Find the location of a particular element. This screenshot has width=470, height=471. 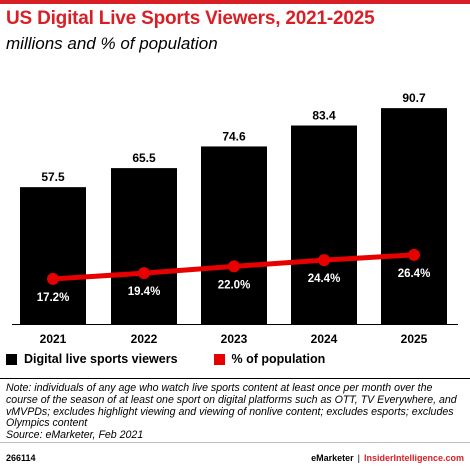

bar-value-label-2024: 83.4 is located at coordinates (324, 116).